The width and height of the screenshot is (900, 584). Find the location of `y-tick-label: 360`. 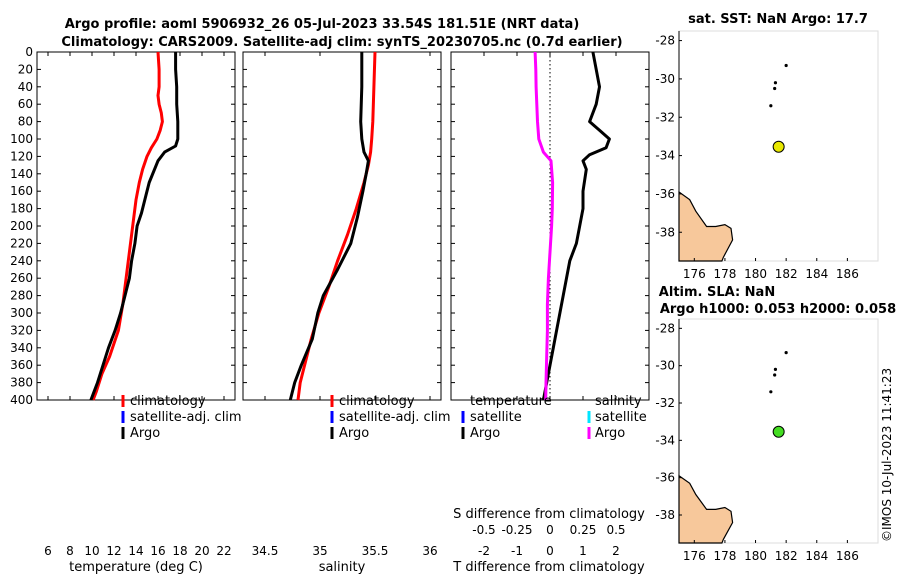

y-tick-label: 360 is located at coordinates (21, 365).